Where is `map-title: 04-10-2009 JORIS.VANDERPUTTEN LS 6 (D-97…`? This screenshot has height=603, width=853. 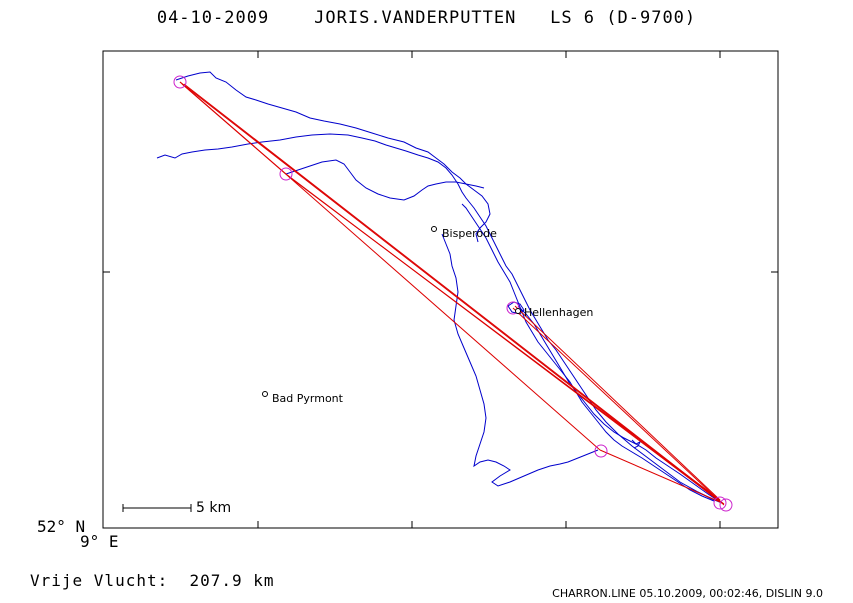 map-title: 04-10-2009 JORIS.VANDERPUTTEN LS 6 (D-97… is located at coordinates (426, 18).